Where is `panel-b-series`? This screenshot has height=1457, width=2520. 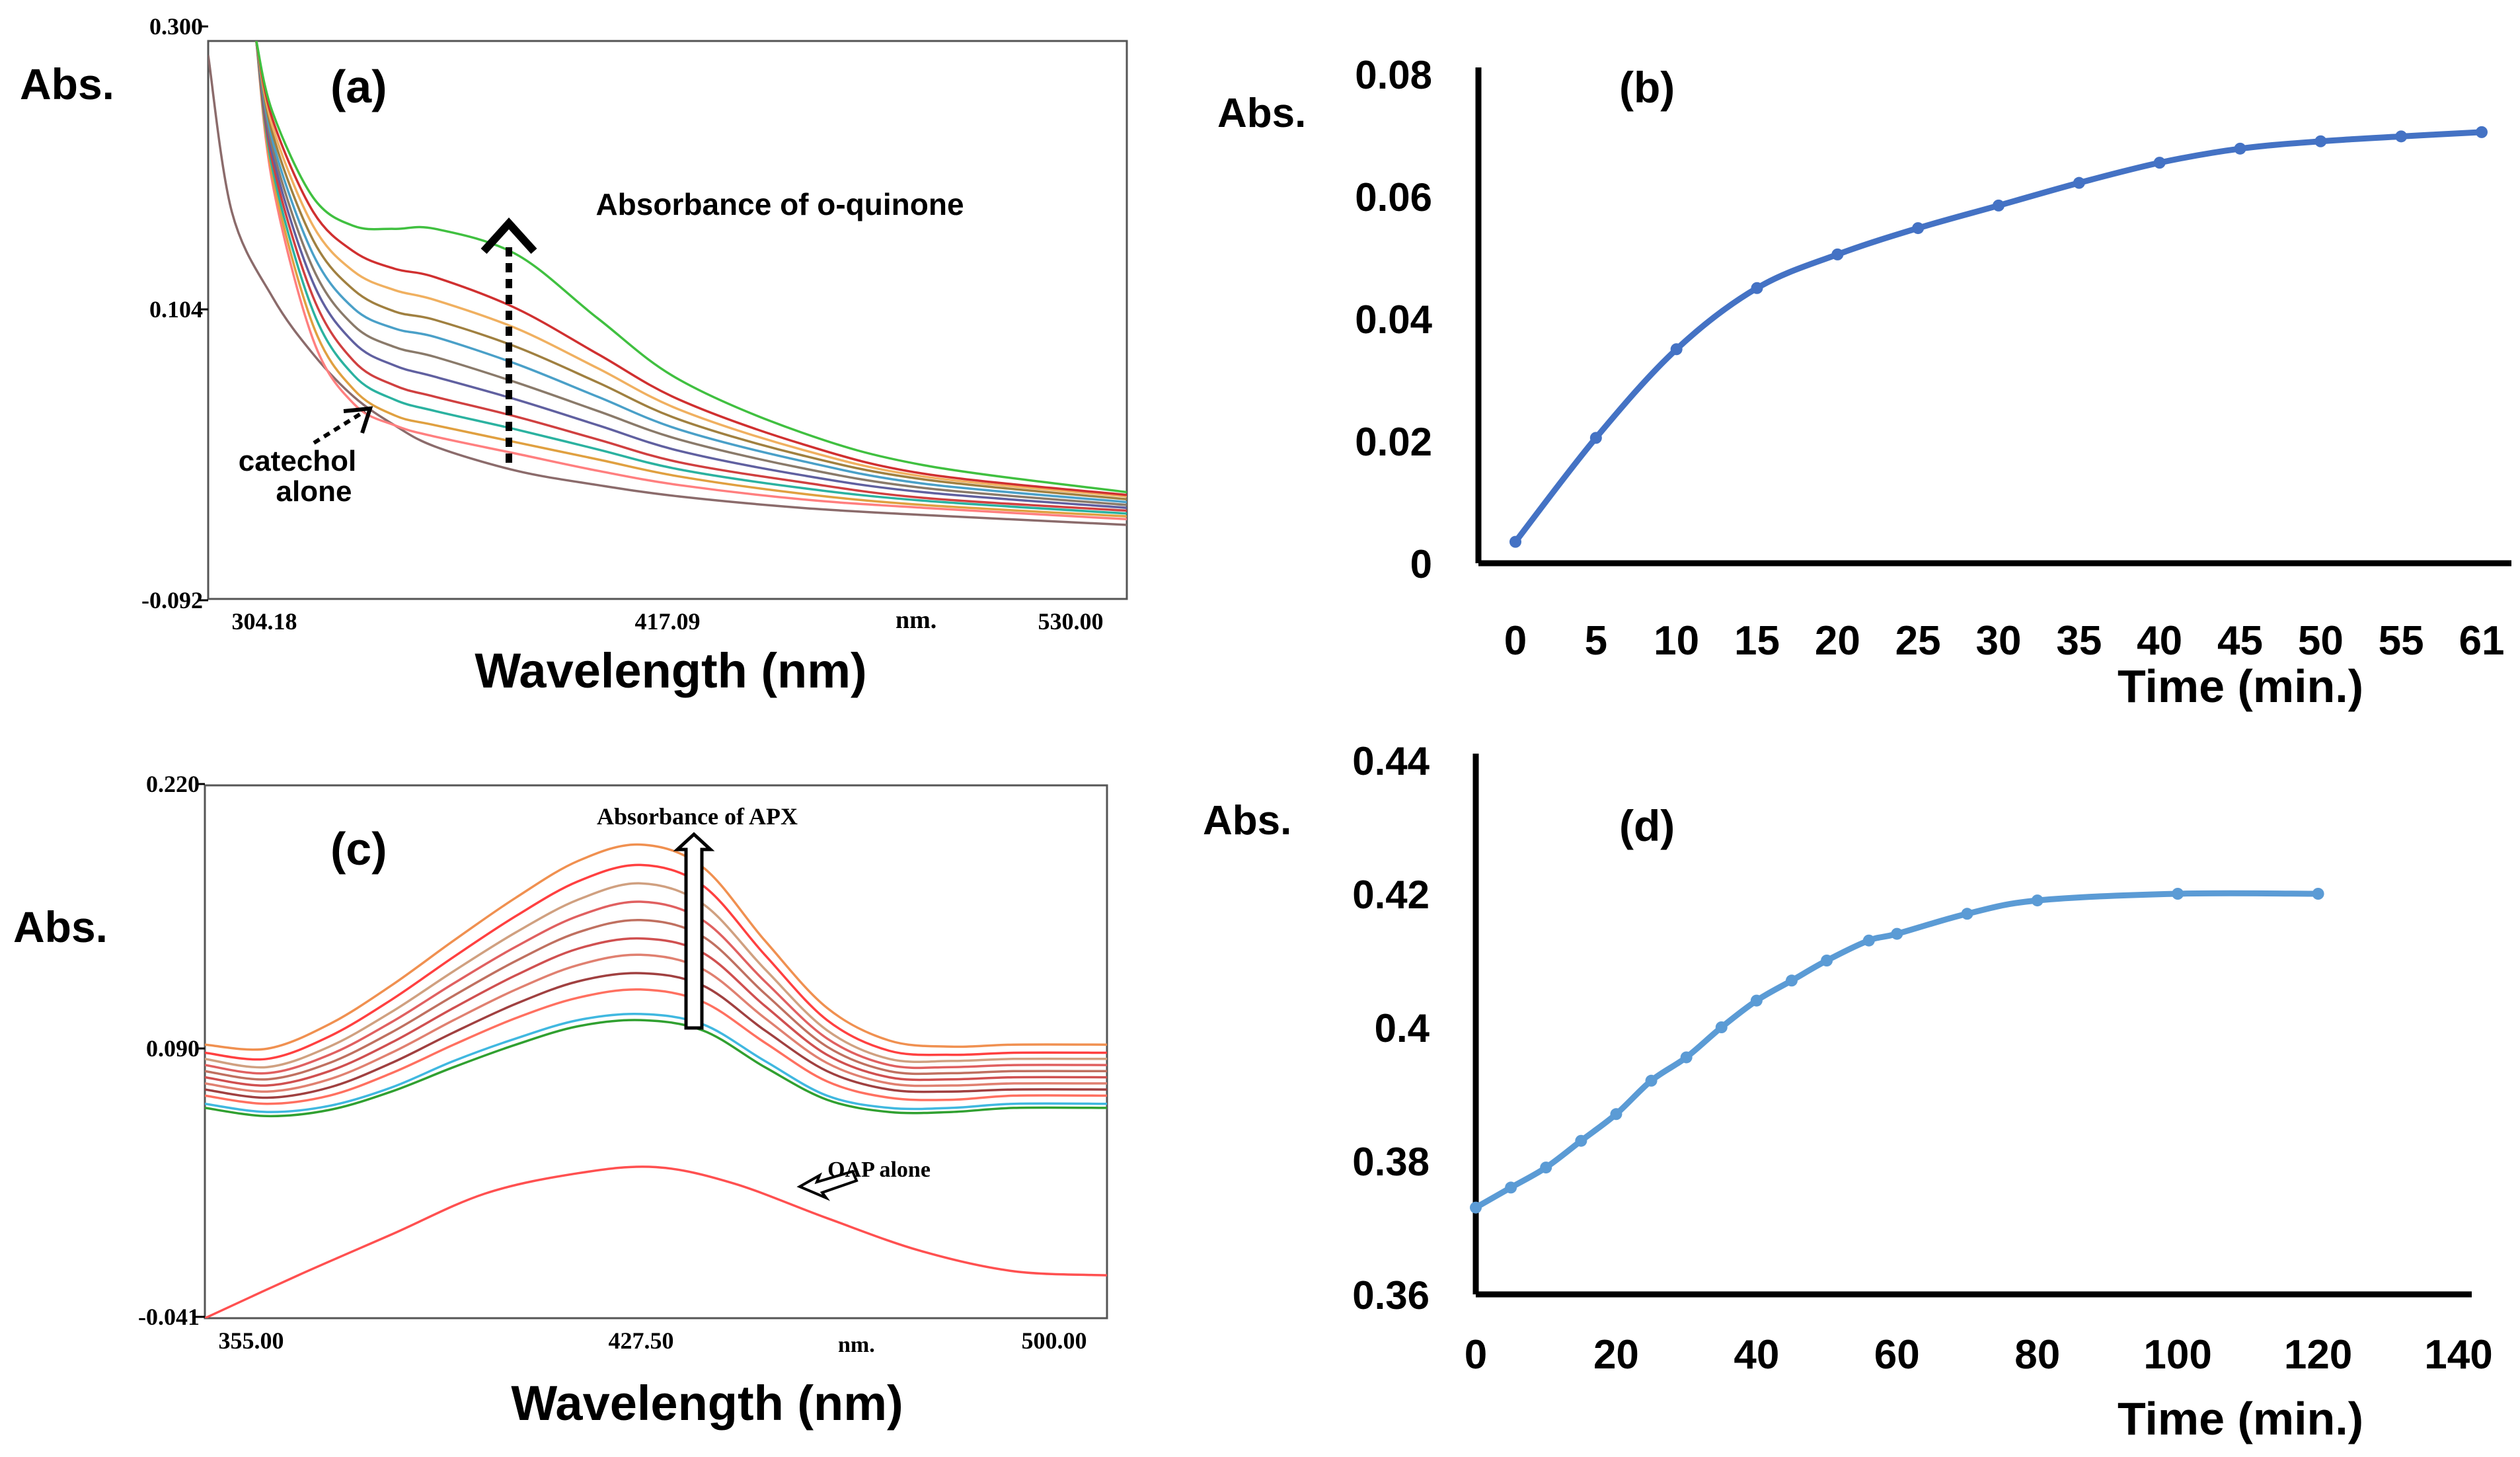 panel-b-series is located at coordinates (1998, 337).